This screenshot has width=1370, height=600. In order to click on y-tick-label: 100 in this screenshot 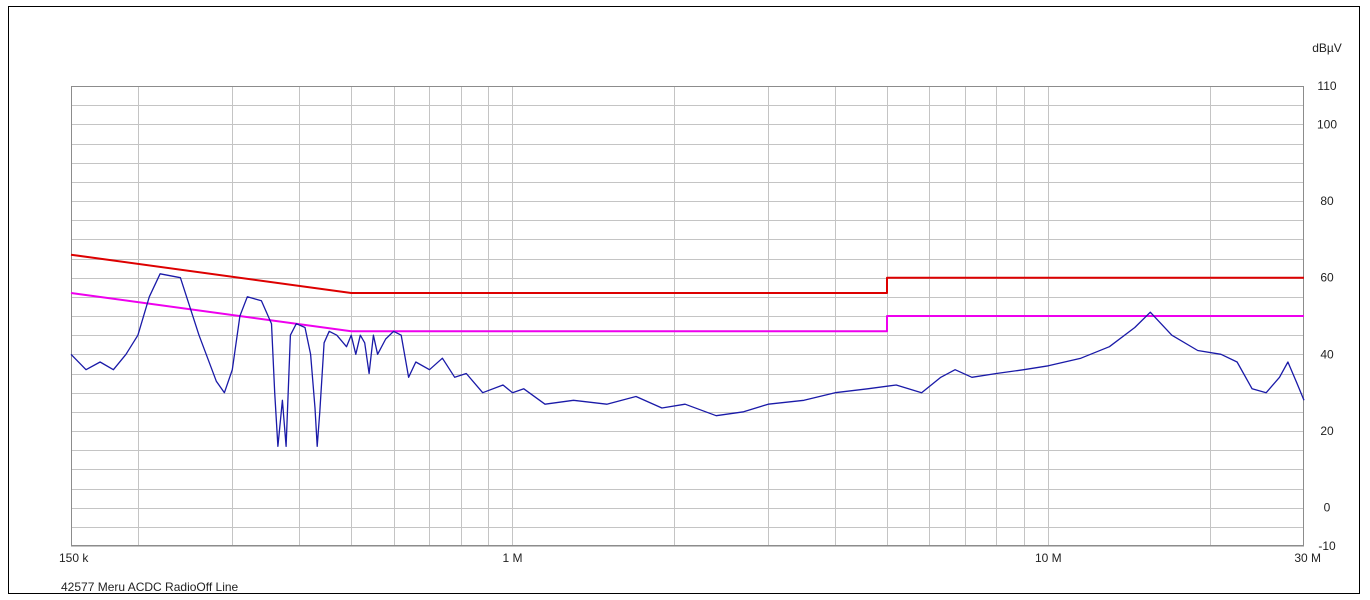, I will do `click(1327, 124)`.